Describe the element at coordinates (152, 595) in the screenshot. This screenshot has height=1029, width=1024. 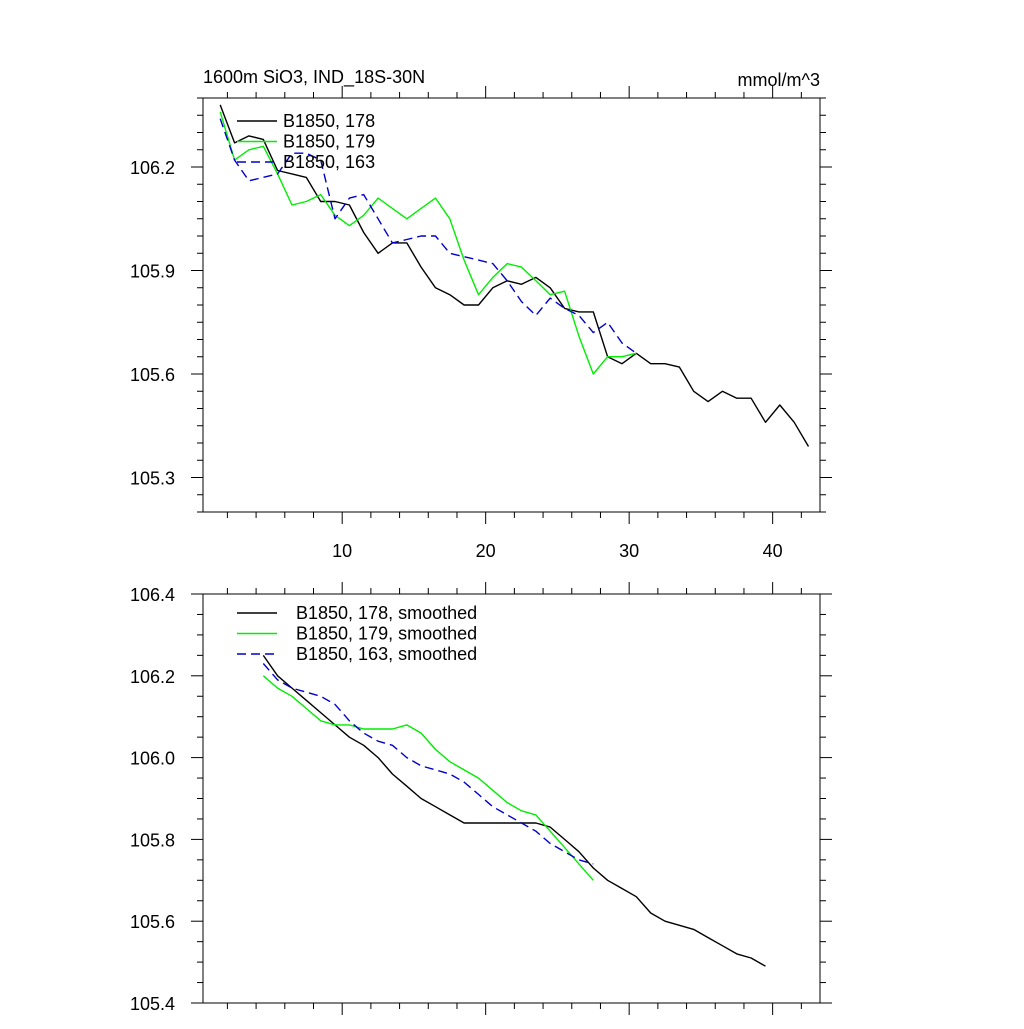
I see `bottom-y-tick-label: 106.4` at that location.